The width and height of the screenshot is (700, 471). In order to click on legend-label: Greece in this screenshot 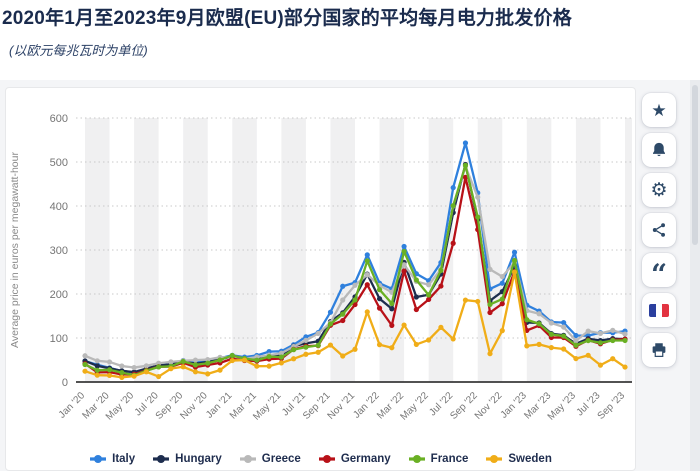, I will do `click(281, 459)`.